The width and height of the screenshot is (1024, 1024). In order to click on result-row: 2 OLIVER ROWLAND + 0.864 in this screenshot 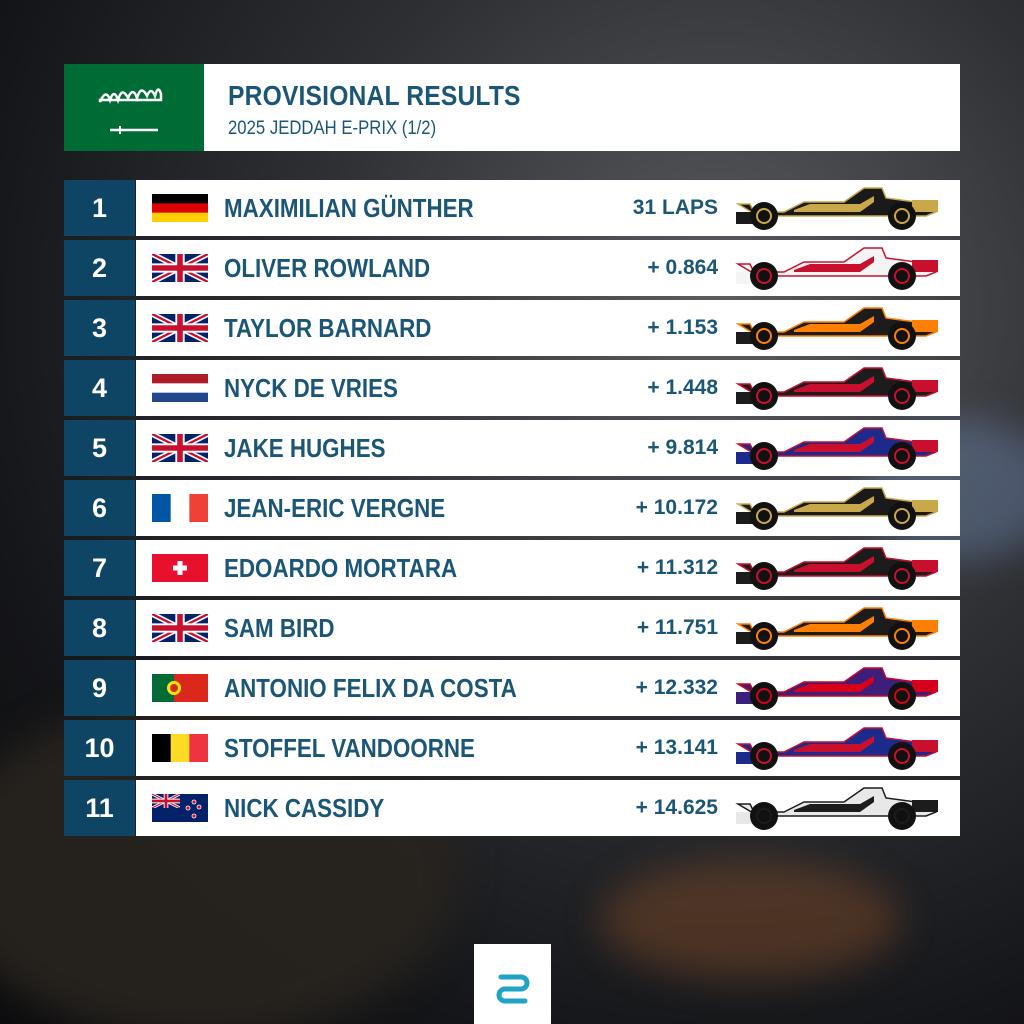, I will do `click(512, 268)`.